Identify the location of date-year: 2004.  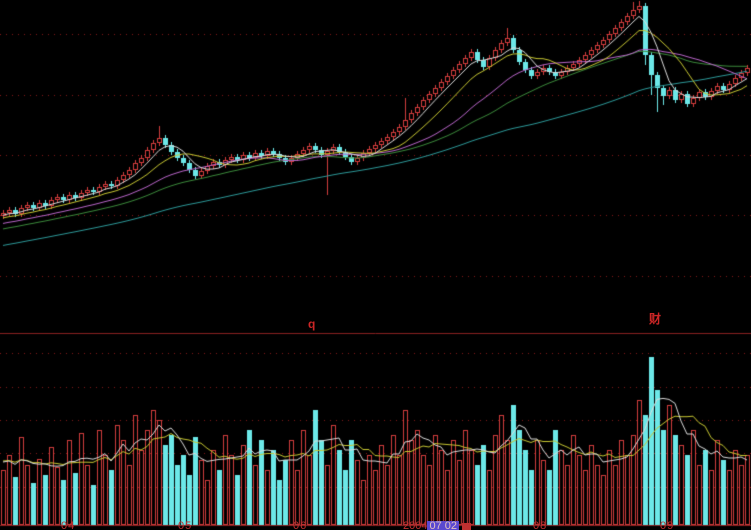
(415, 525).